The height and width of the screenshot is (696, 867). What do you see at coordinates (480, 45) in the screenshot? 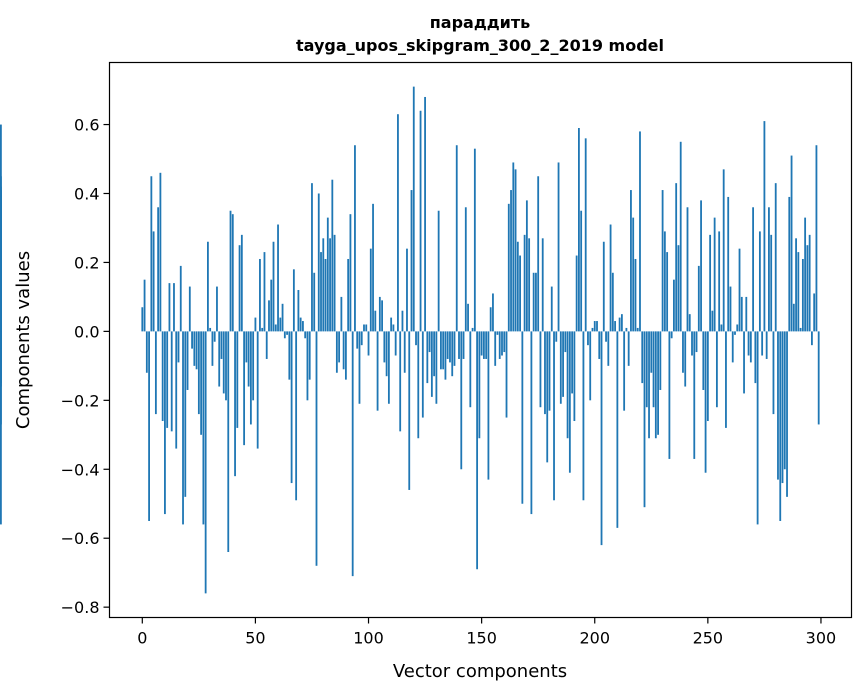
I see `chart-subtitle: tayga_upos_skipgram_300_2_2019 model` at bounding box center [480, 45].